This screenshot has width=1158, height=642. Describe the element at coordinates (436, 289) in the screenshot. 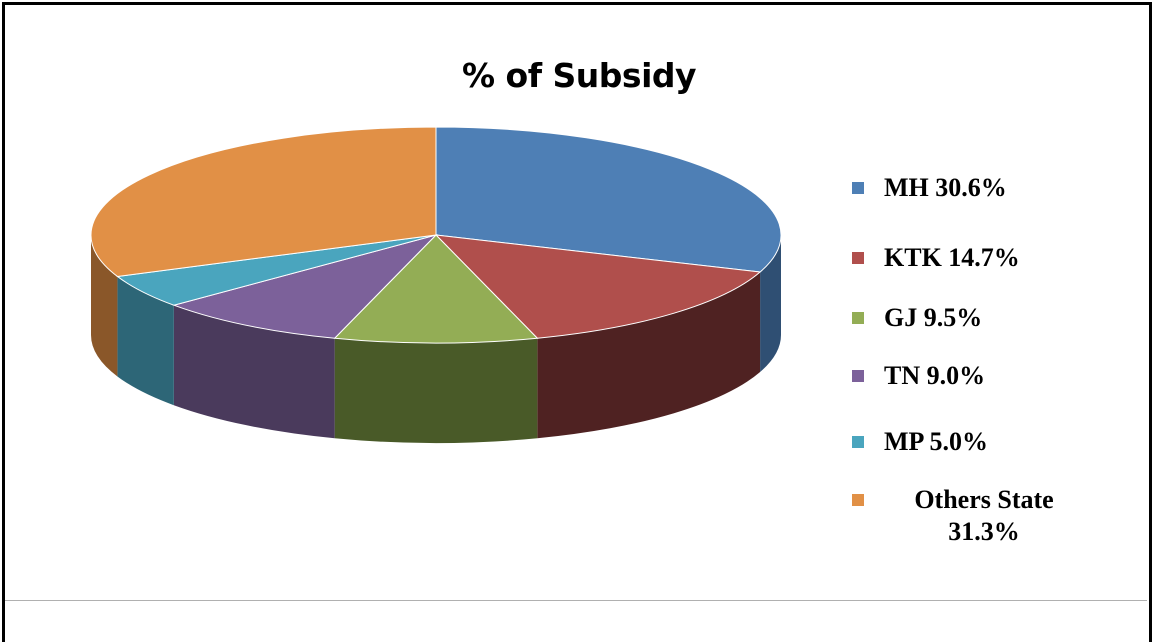

I see `pie-slice-gj` at that location.